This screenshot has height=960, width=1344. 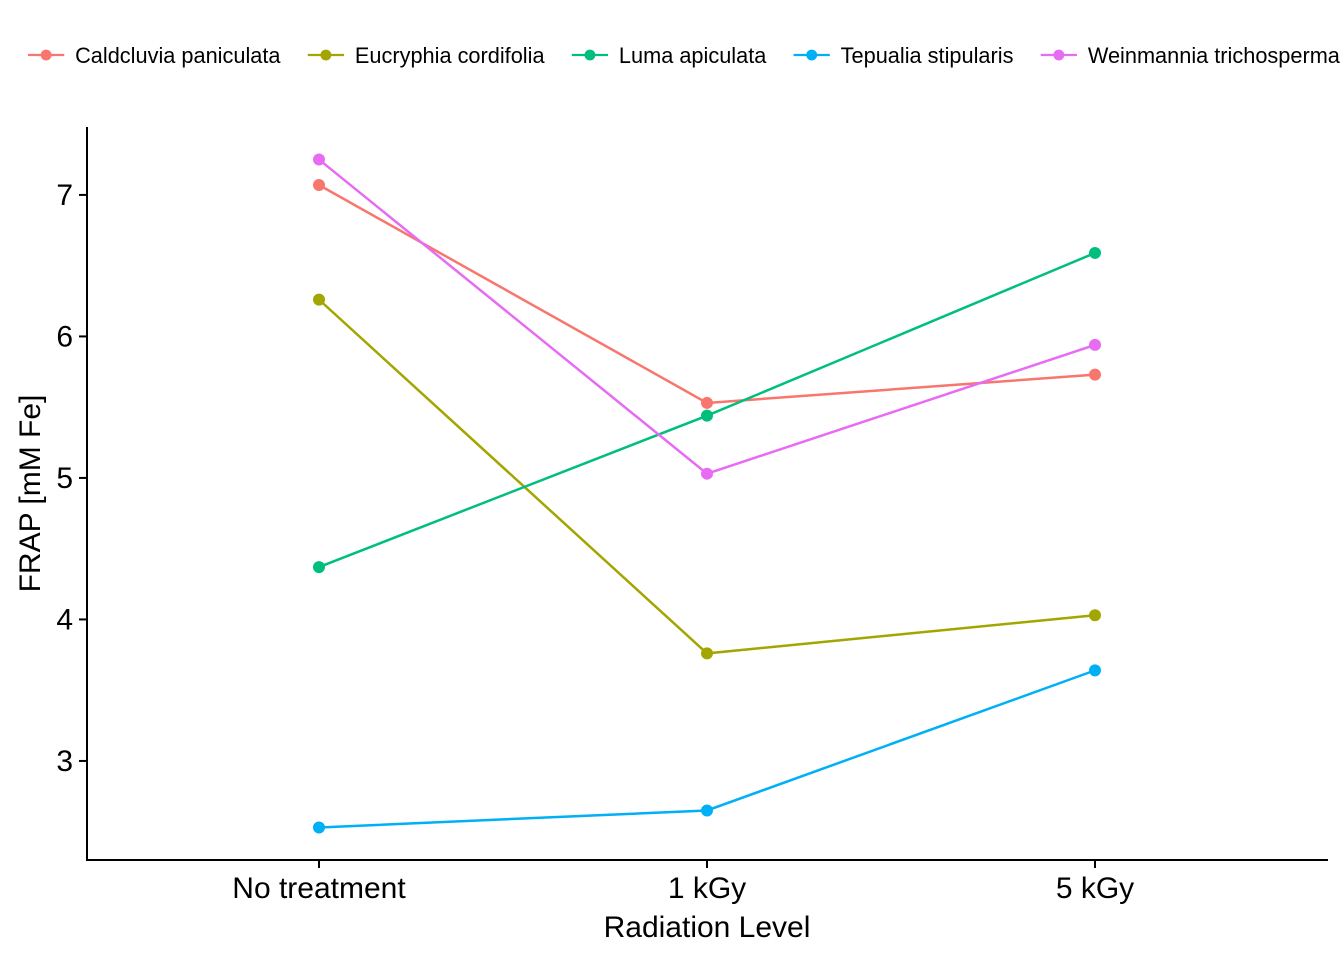 I want to click on legend-item: Tepualia stipularis, so click(x=903, y=55).